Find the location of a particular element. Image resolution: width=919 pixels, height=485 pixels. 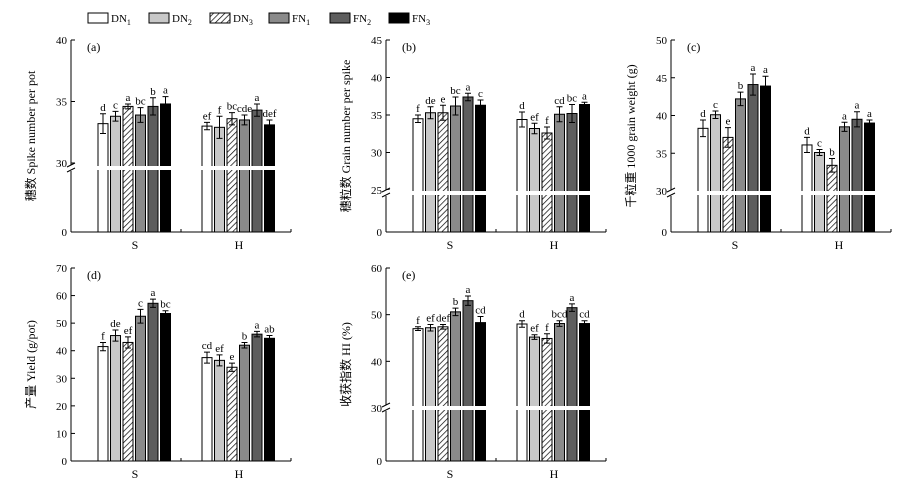

panel-label: (b) is located at coordinates (409, 47).